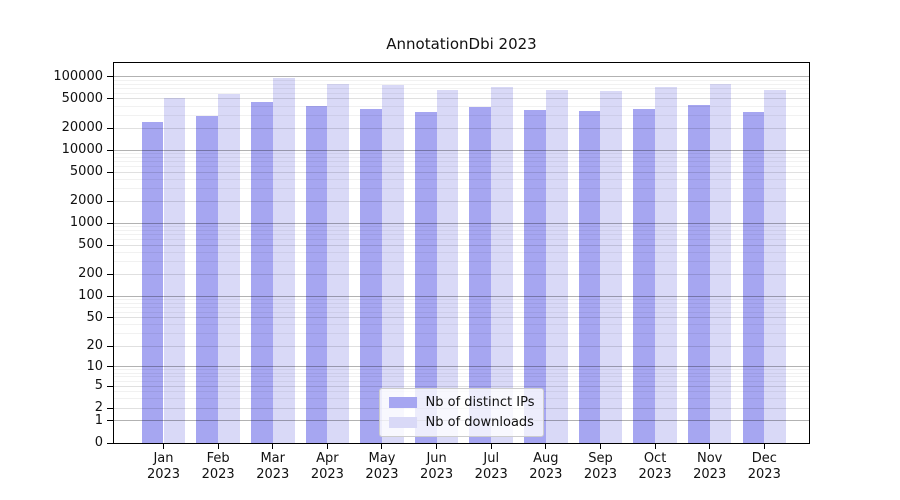 This screenshot has width=900, height=500. Describe the element at coordinates (655, 446) in the screenshot. I see `x-tick-oct-2023` at that location.